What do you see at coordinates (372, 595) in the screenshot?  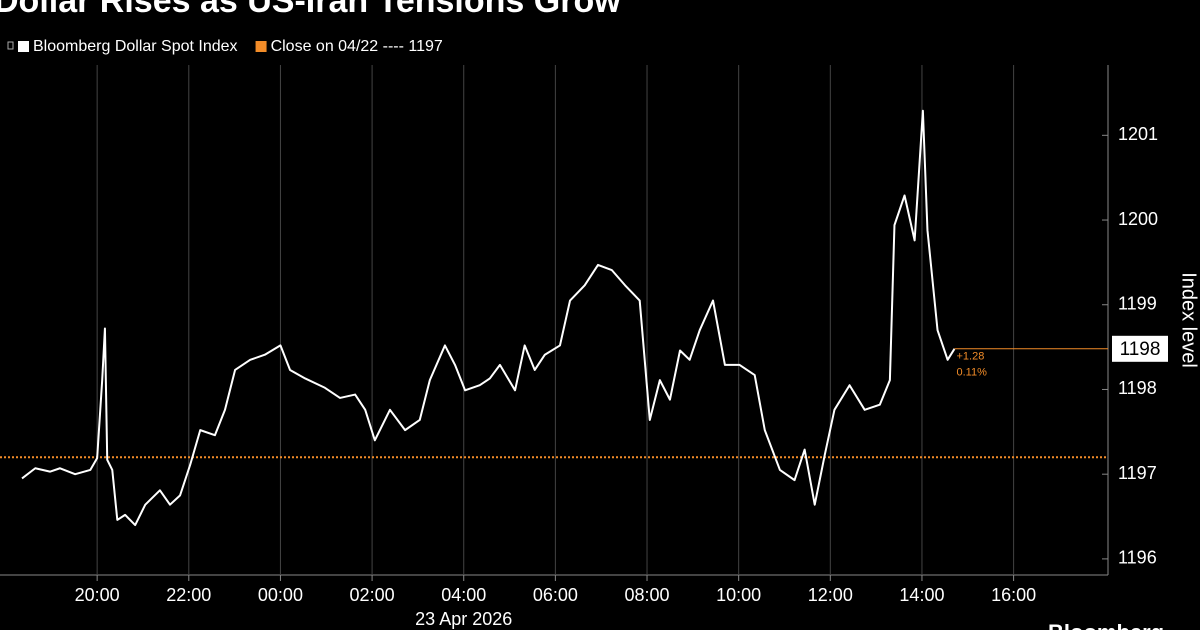 I see `x-tick-label: 02:00` at bounding box center [372, 595].